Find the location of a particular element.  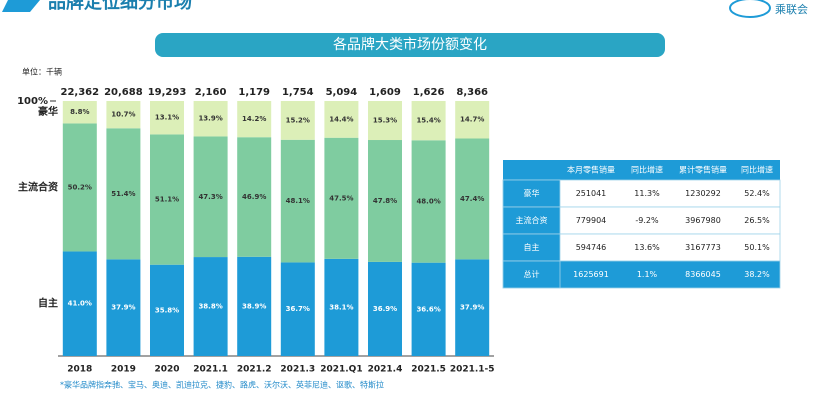

total-label: 1,179 is located at coordinates (254, 92).